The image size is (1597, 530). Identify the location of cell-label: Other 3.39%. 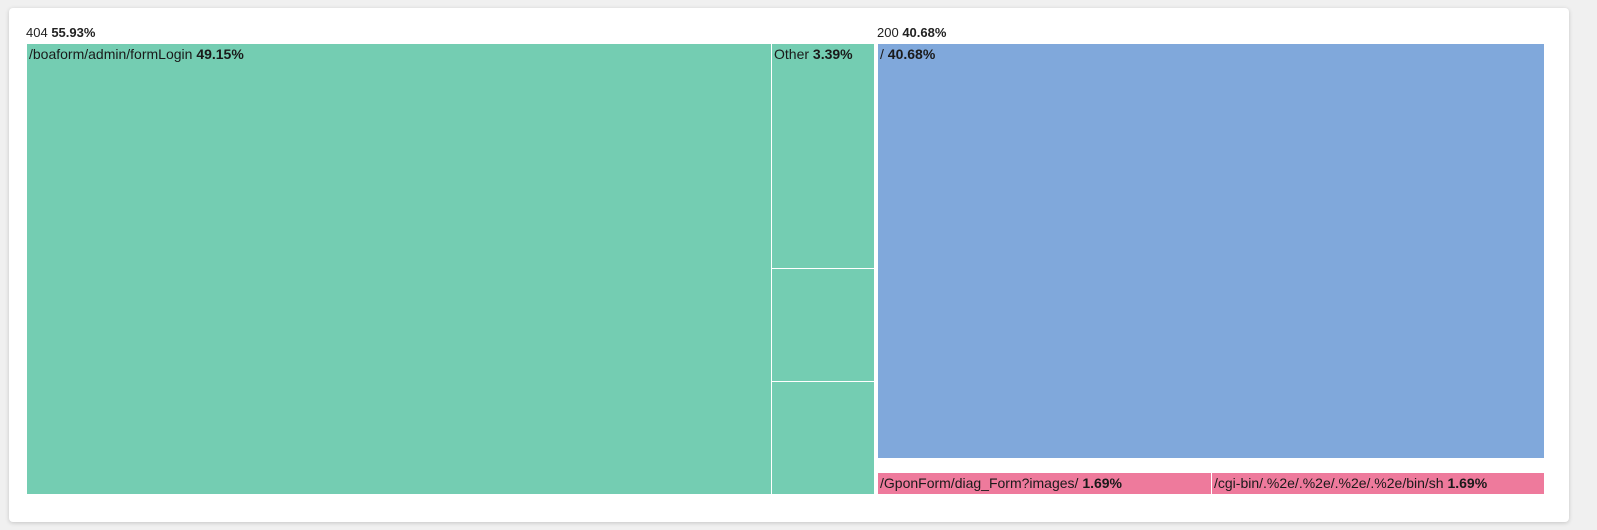
(813, 54).